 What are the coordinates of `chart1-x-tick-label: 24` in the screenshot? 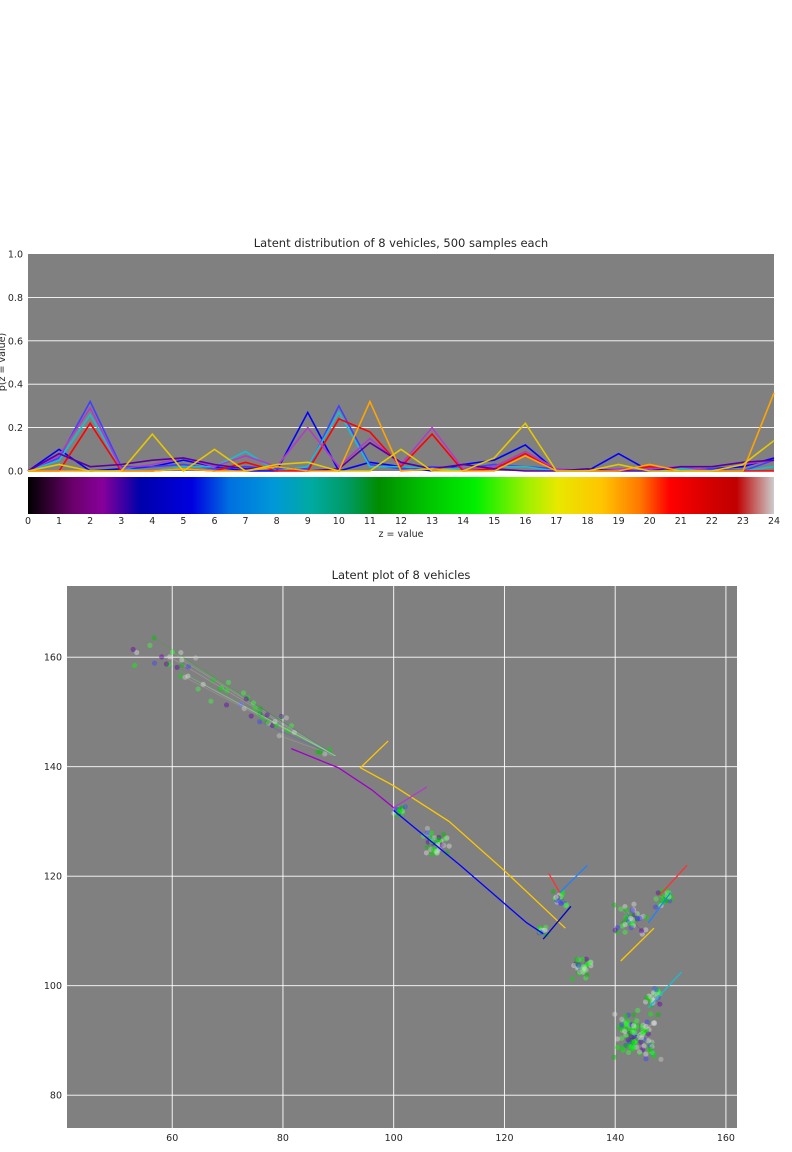 It's located at (774, 521).